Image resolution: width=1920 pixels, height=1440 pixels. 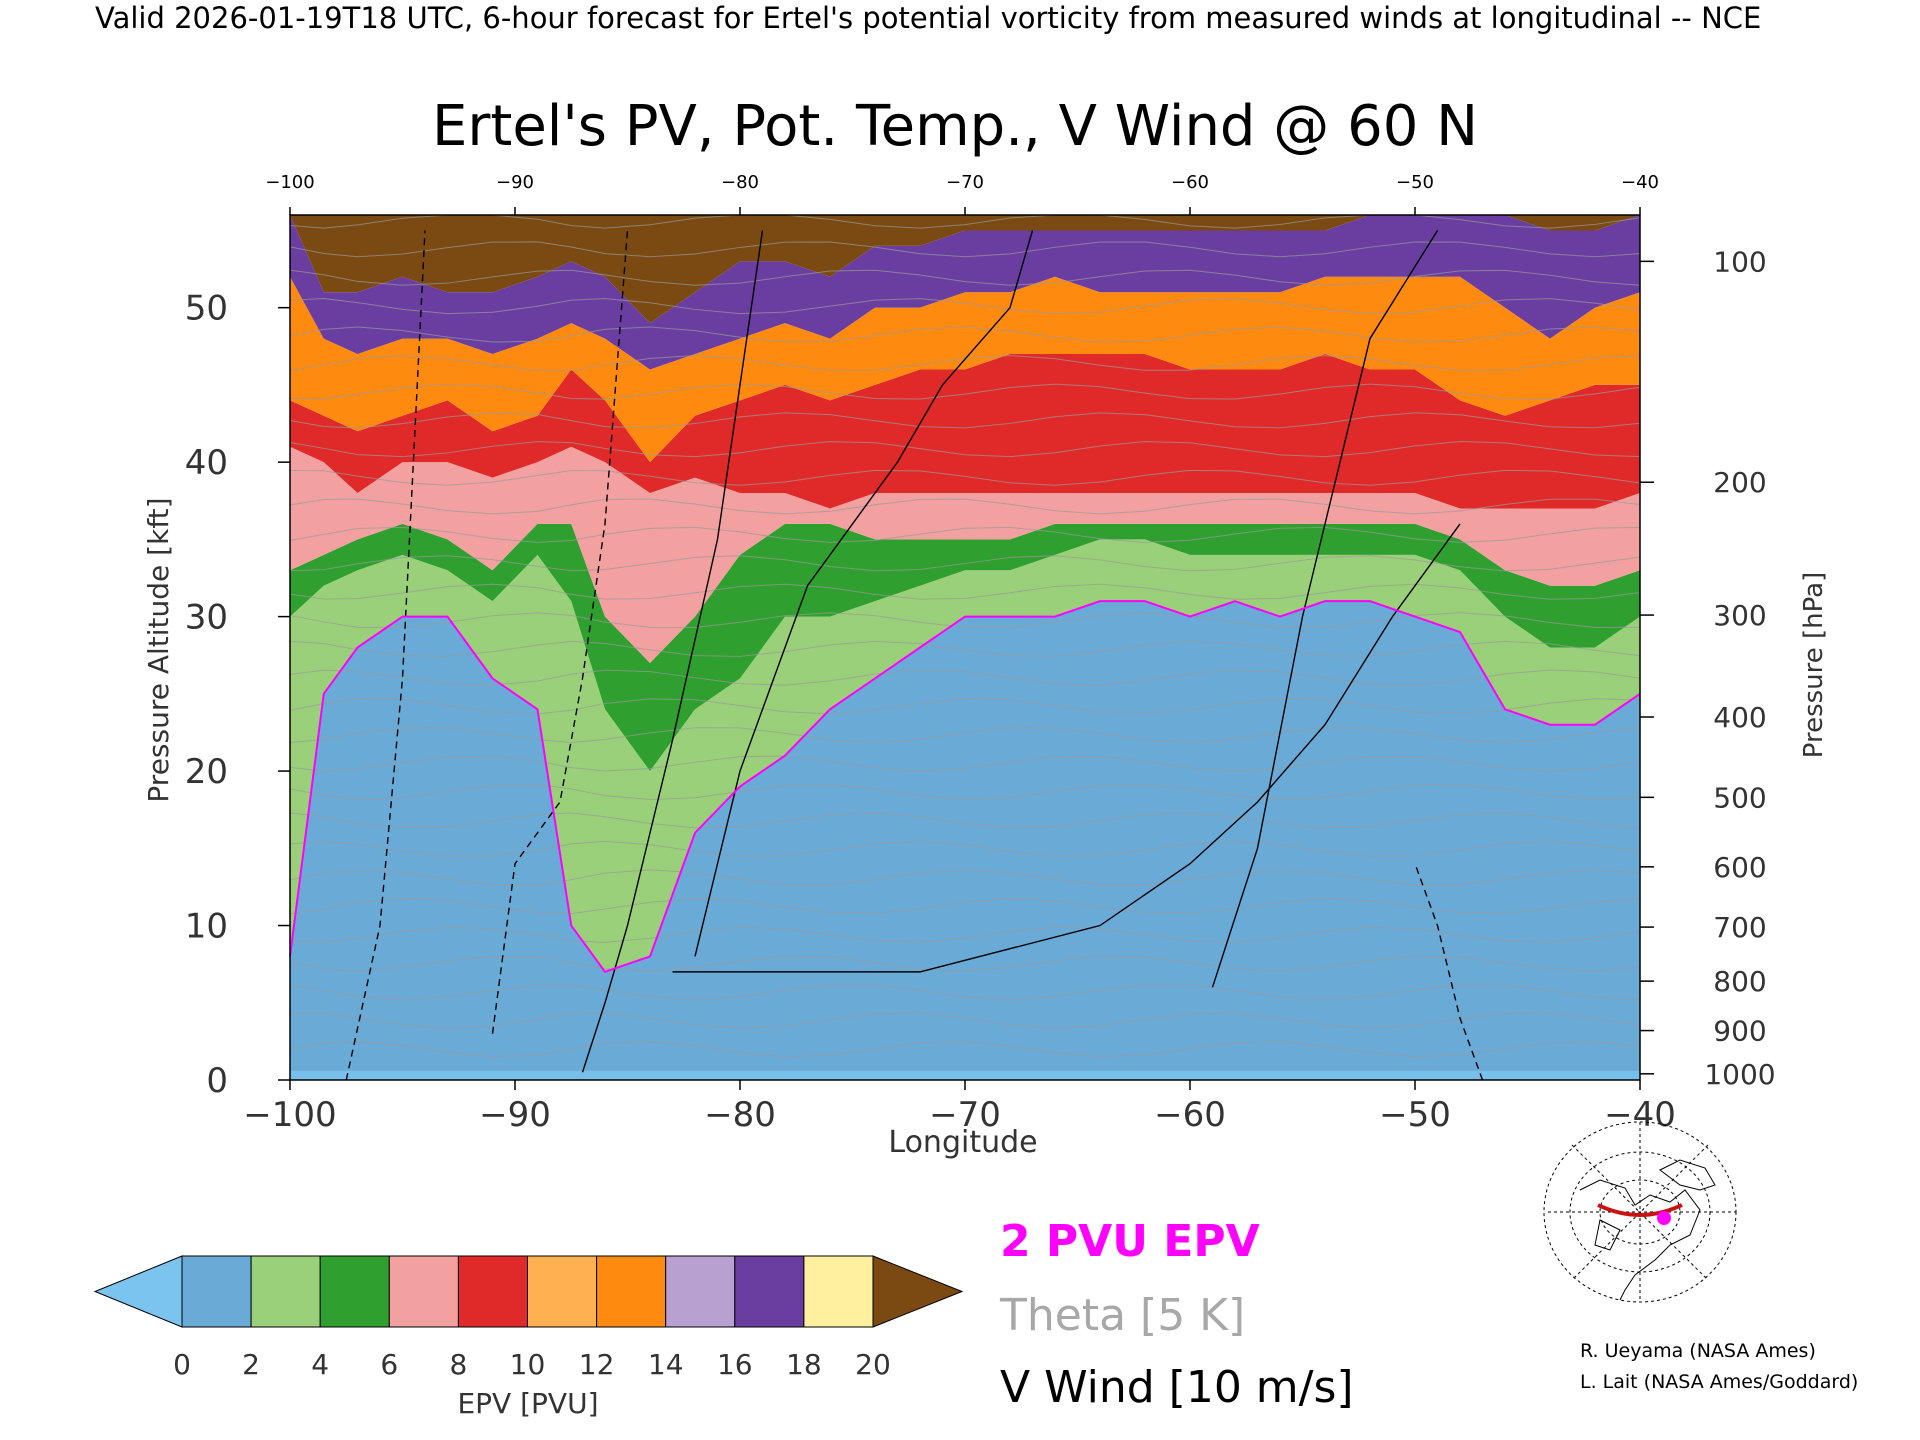 I want to click on pressure-tick-label: 400, so click(x=1739, y=717).